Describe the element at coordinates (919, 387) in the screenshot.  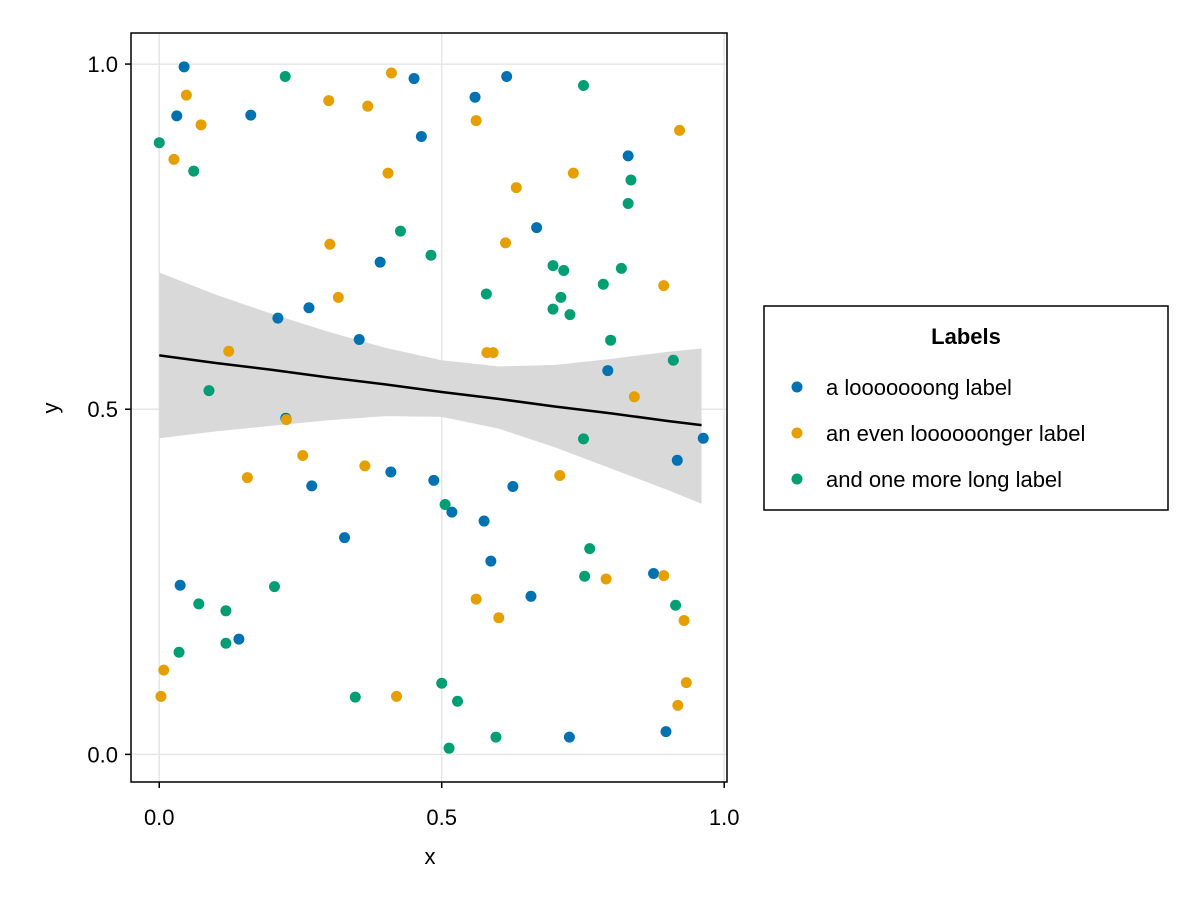
I see `legend-label: a looooooong label` at that location.